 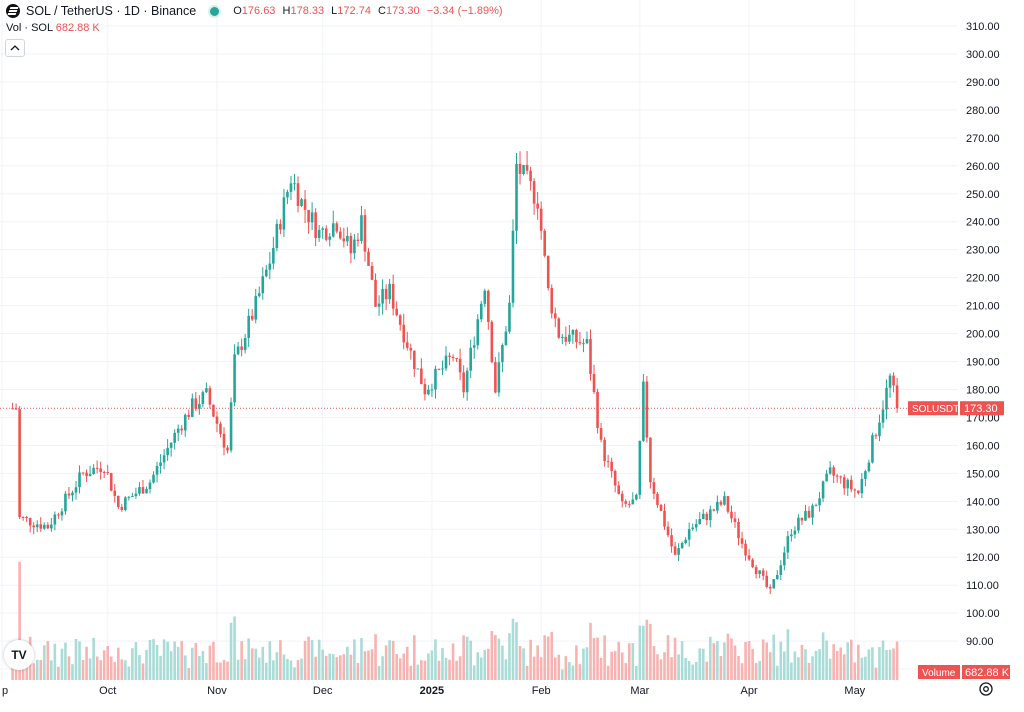 I want to click on collapse-legend-button, so click(x=15, y=48).